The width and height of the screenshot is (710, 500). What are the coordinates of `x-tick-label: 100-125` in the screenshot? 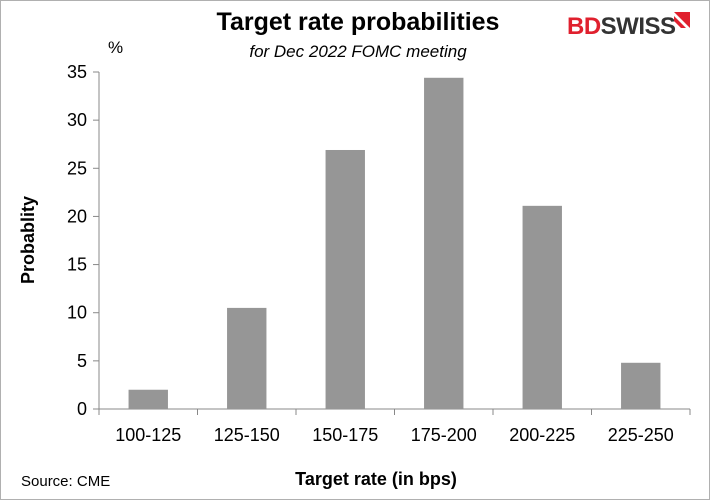 It's located at (148, 435).